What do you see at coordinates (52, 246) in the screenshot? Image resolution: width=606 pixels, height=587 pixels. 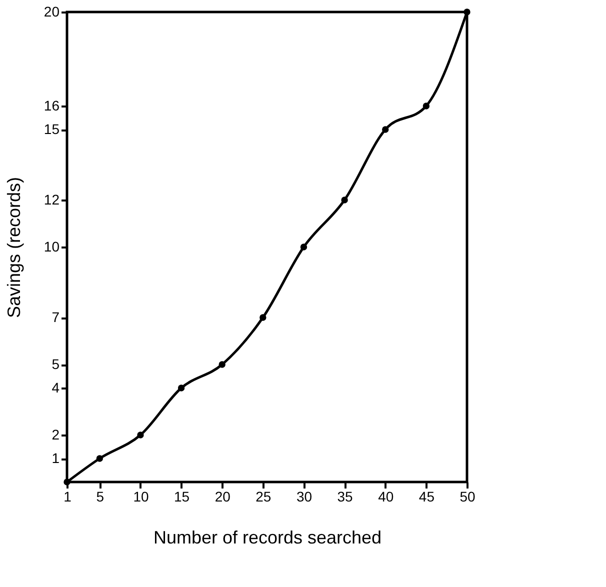 I see `y-tick-label: 10` at bounding box center [52, 246].